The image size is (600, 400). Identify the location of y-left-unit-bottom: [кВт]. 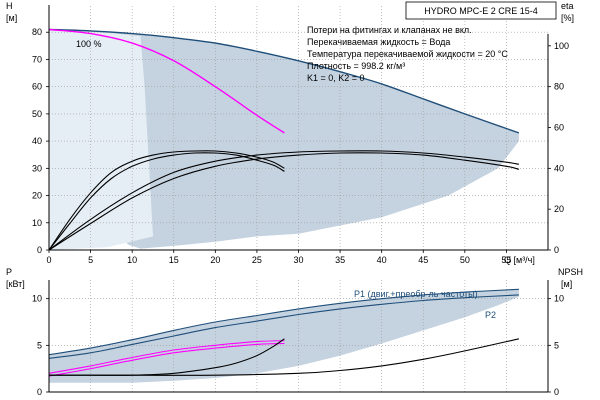
(15, 284).